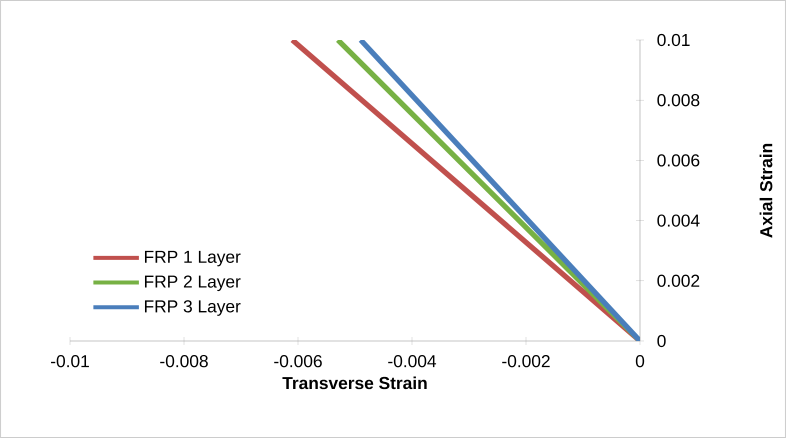 The width and height of the screenshot is (786, 438). What do you see at coordinates (640, 361) in the screenshot?
I see `x-tick-label: 0` at bounding box center [640, 361].